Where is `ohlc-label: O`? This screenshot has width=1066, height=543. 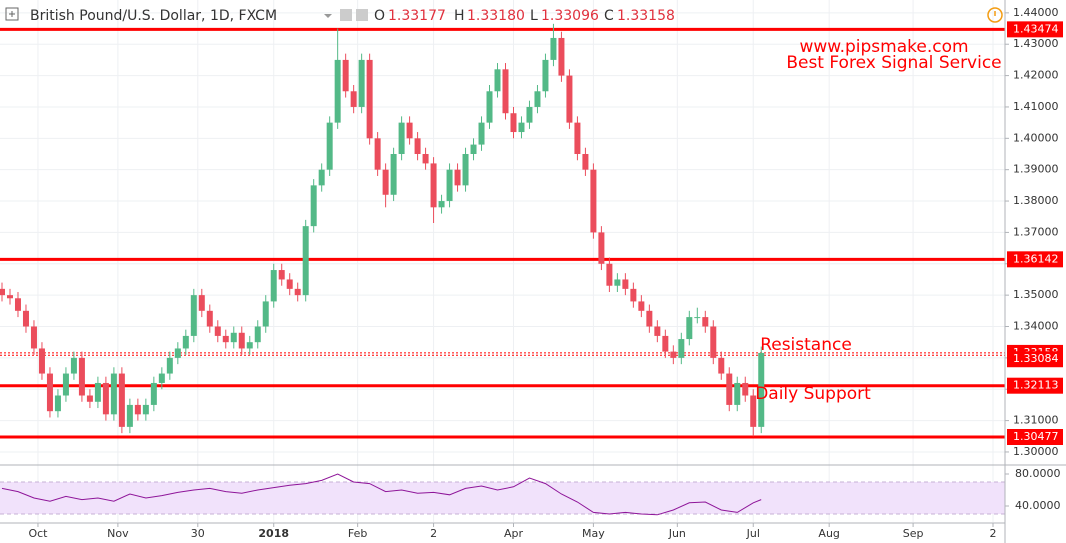 ohlc-label: O is located at coordinates (379, 16).